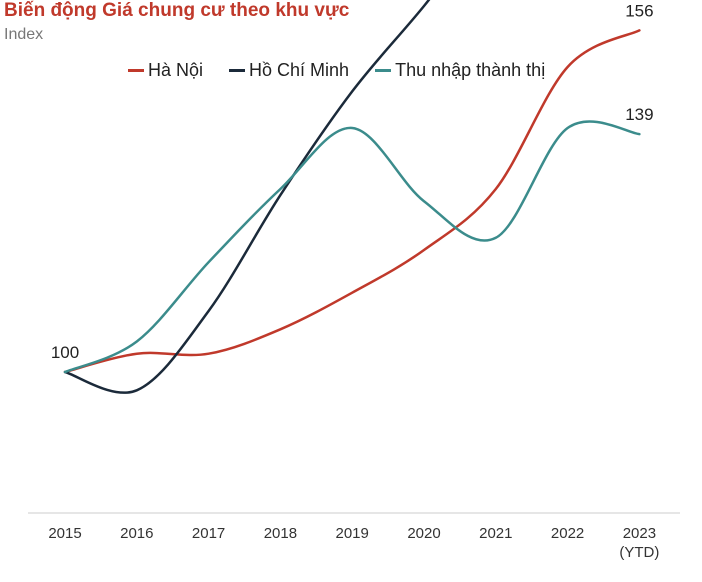 This screenshot has width=702, height=582. Describe the element at coordinates (495, 533) in the screenshot. I see `x-tick-label-2021: 2021` at that location.